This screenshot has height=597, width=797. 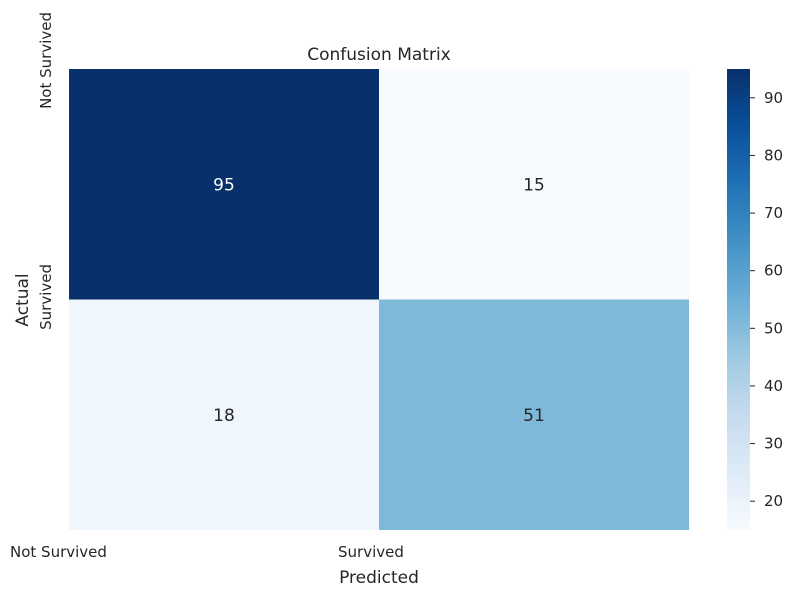 I want to click on y-tick-labels: Not Survived Survived, so click(x=46, y=171).